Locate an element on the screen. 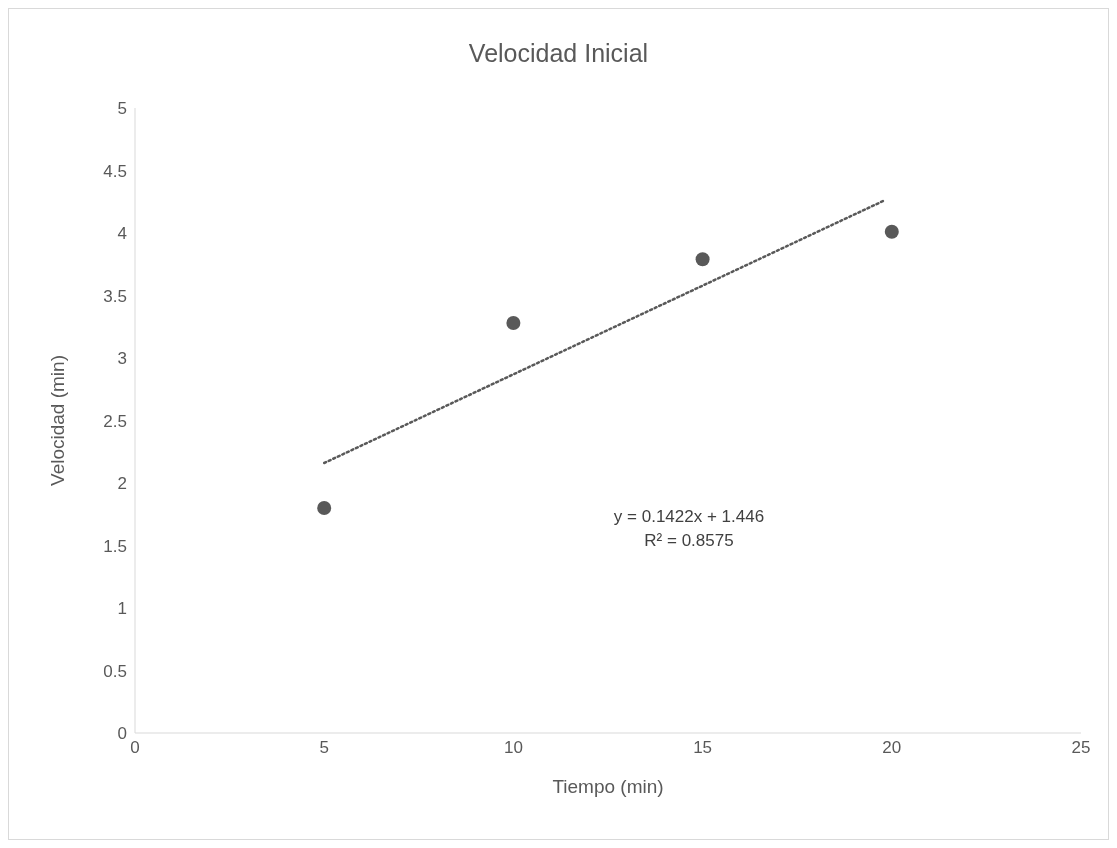 The height and width of the screenshot is (848, 1117). x-tick-label: 15 is located at coordinates (703, 748).